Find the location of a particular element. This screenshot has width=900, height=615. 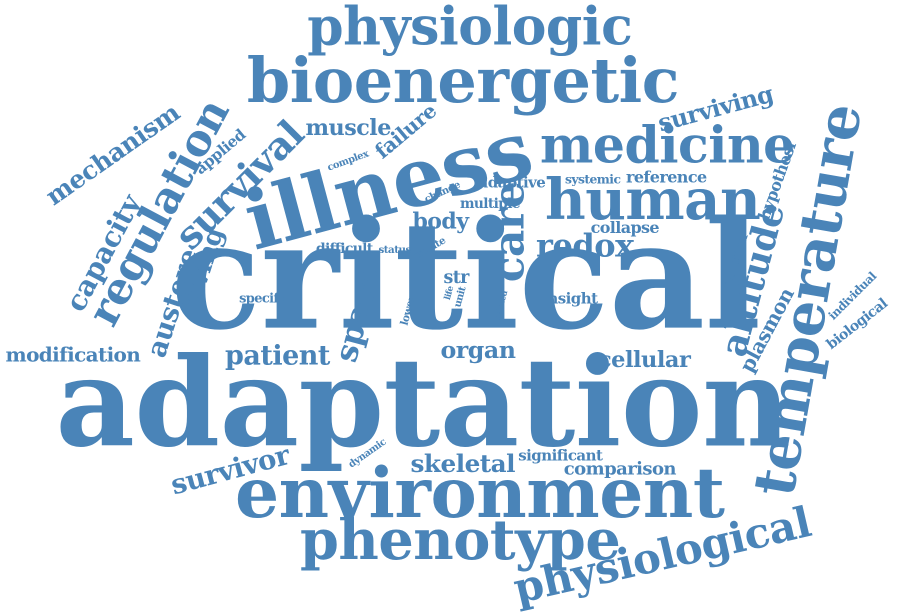

word-collapse: collapse is located at coordinates (625, 228).